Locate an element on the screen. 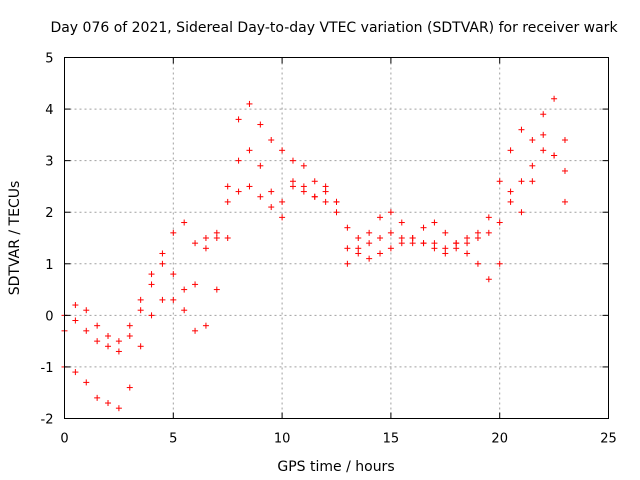 The width and height of the screenshot is (640, 480). x-tick-label: 25 is located at coordinates (608, 439).